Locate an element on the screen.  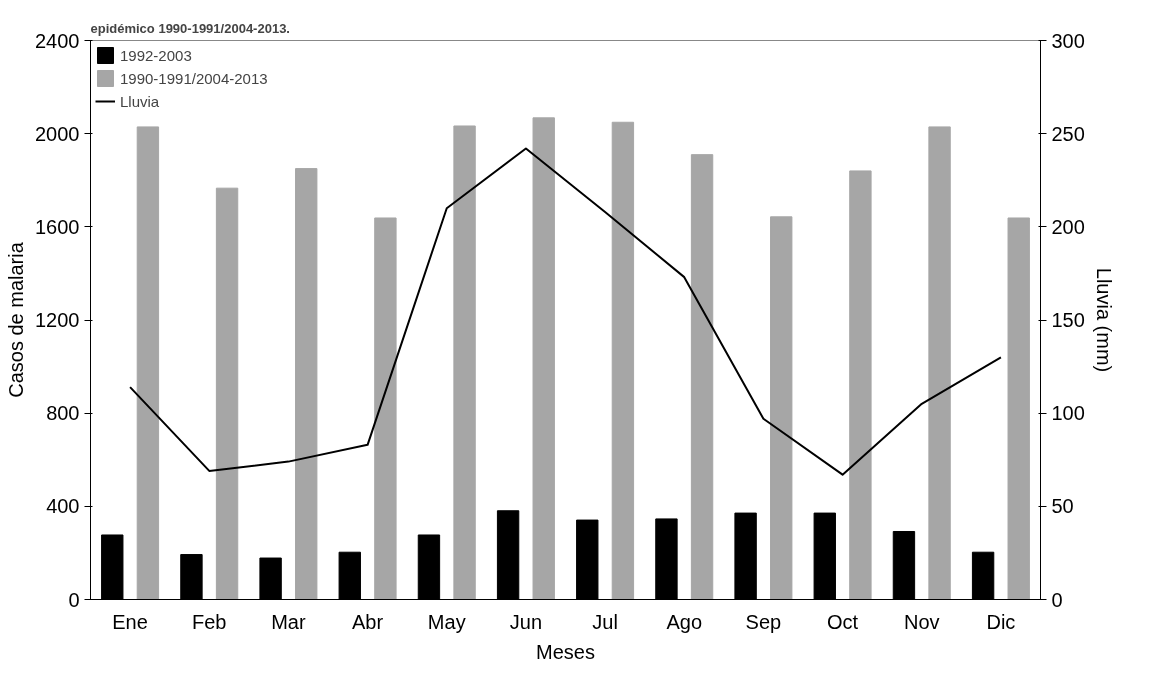
y-tick-label: 800 is located at coordinates (63, 413).